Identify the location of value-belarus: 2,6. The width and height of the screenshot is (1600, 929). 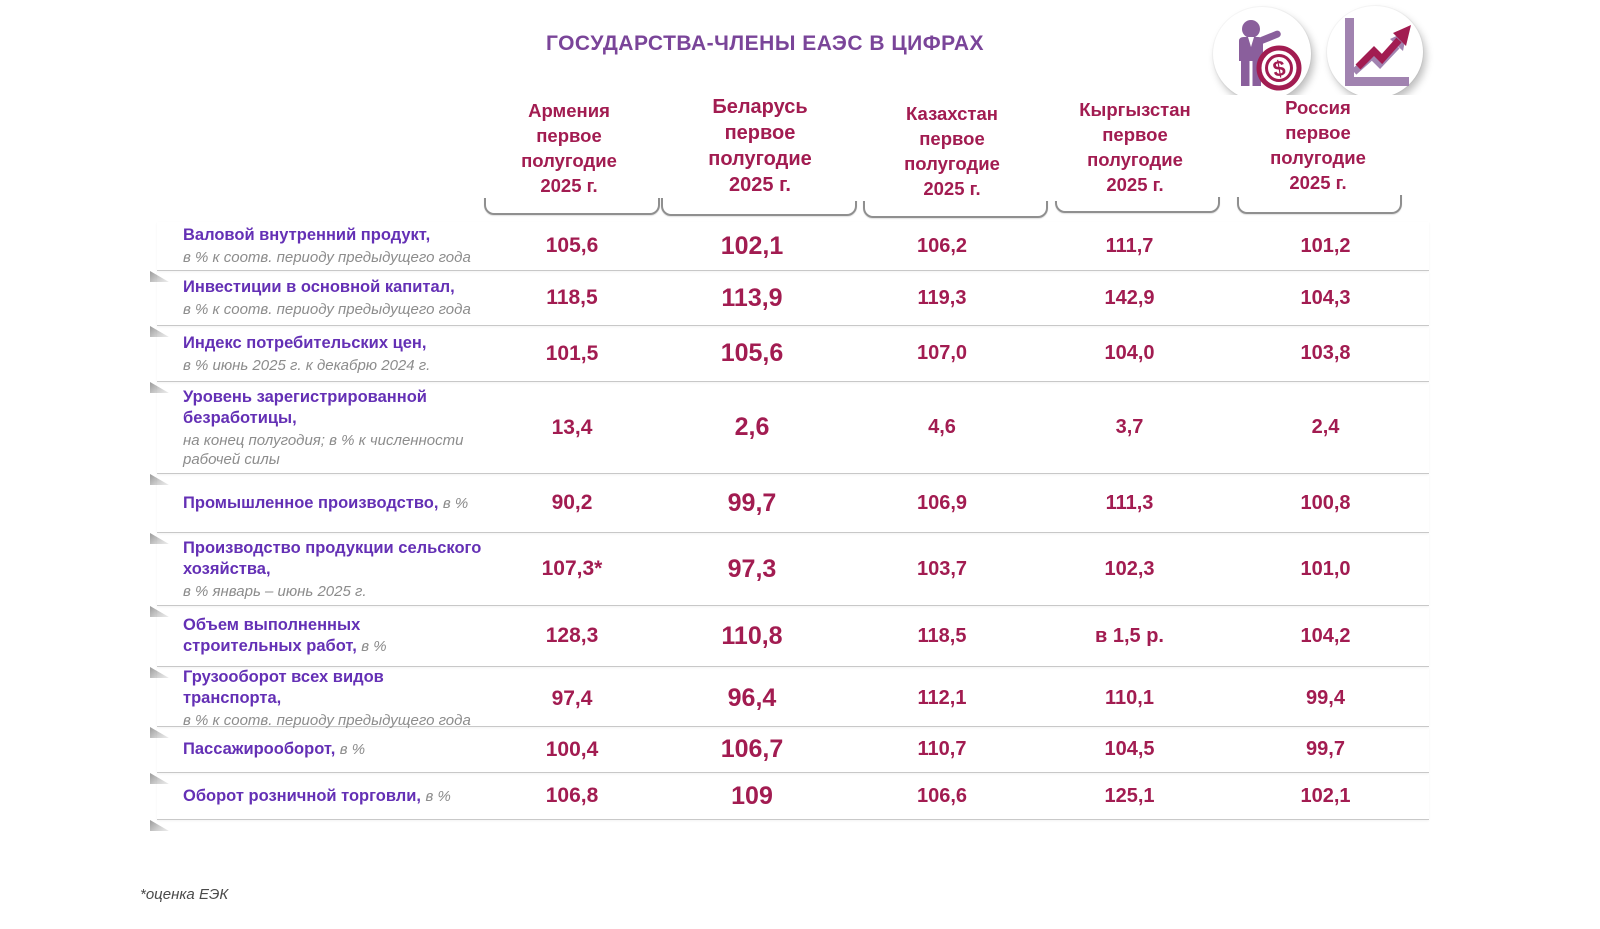
(752, 427).